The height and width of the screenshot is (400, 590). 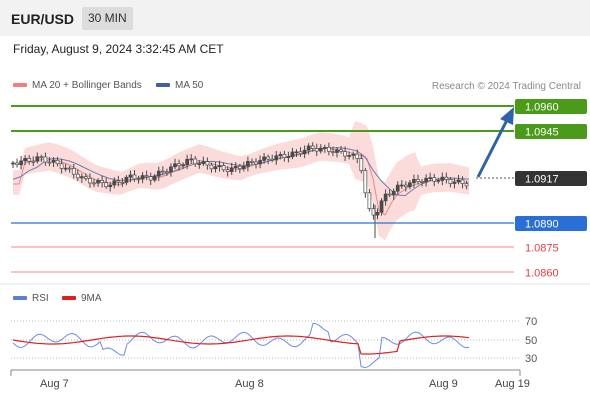 What do you see at coordinates (531, 359) in the screenshot?
I see `rsi-tick-30: 30` at bounding box center [531, 359].